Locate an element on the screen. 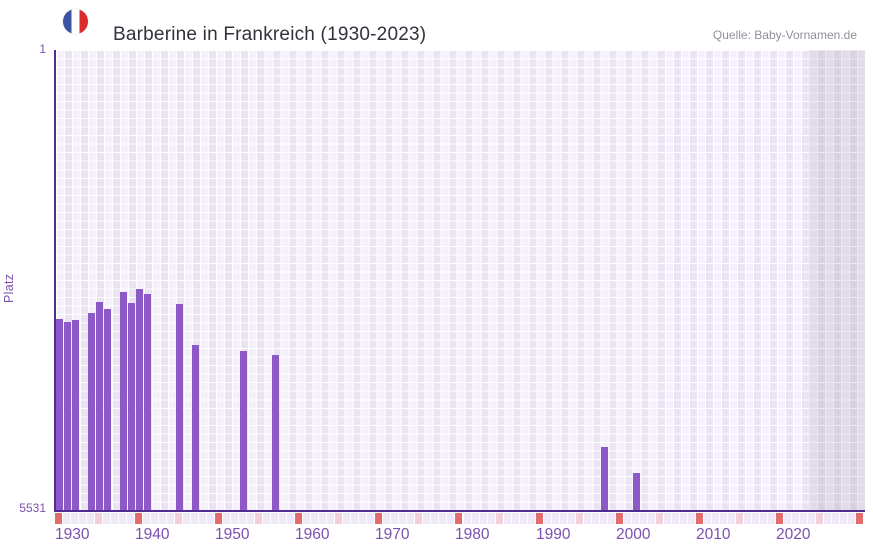 This screenshot has height=552, width=873. strip-cell-2007 is located at coordinates (675, 518).